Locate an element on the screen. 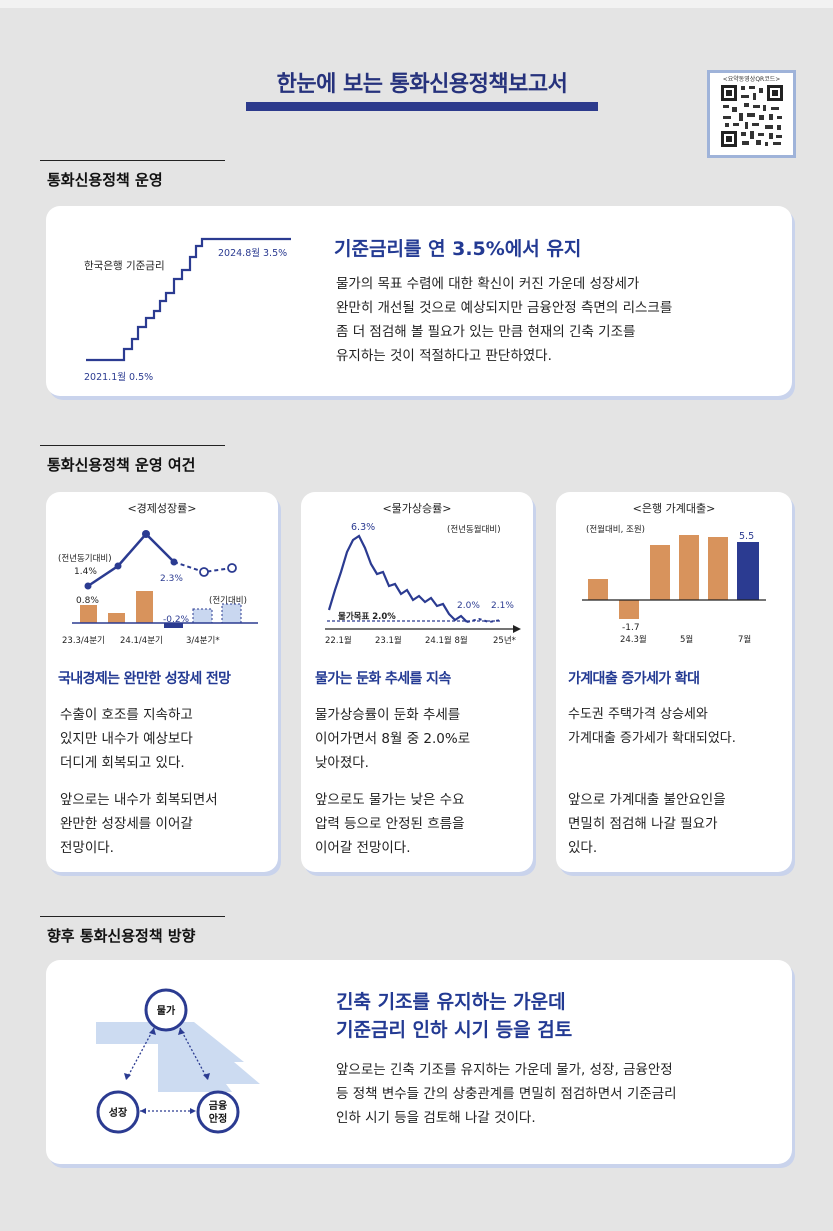 The image size is (833, 1231). growth-line: 완만한 성장세를 이어갈 is located at coordinates (126, 824).